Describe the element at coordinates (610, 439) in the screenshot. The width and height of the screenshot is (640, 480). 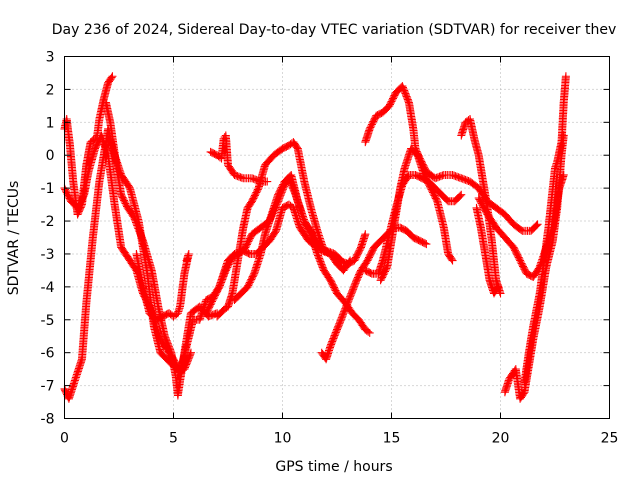
I see `x-tick-label: 25` at that location.